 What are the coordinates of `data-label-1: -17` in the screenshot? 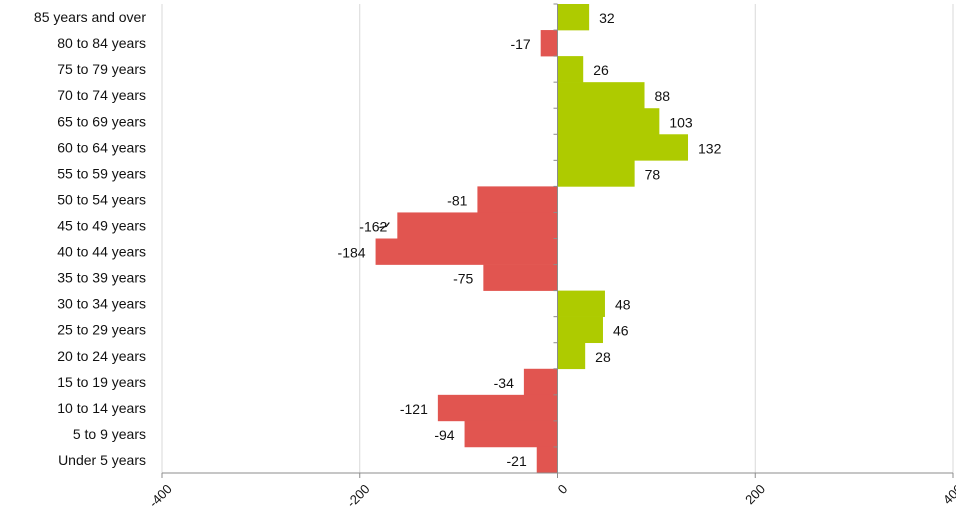 It's located at (520, 44).